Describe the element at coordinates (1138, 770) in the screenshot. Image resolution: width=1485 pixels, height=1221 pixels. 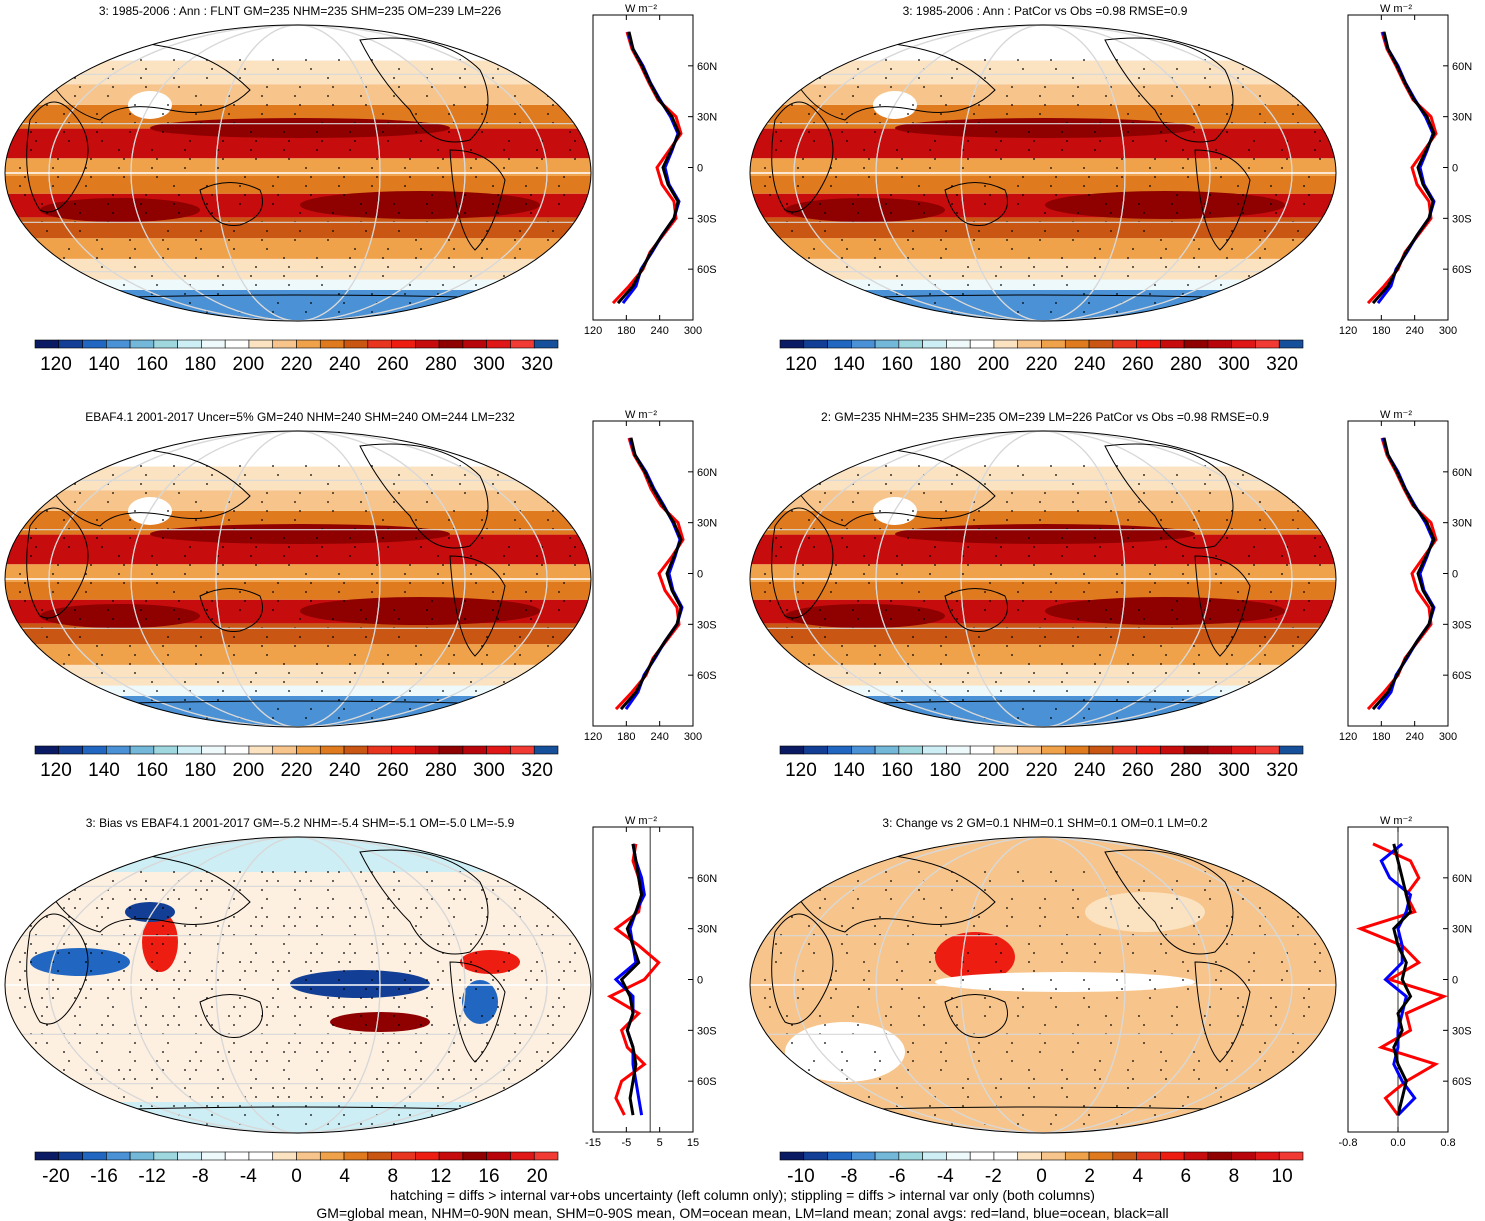
I see `colorbar-tick-label: 260` at that location.